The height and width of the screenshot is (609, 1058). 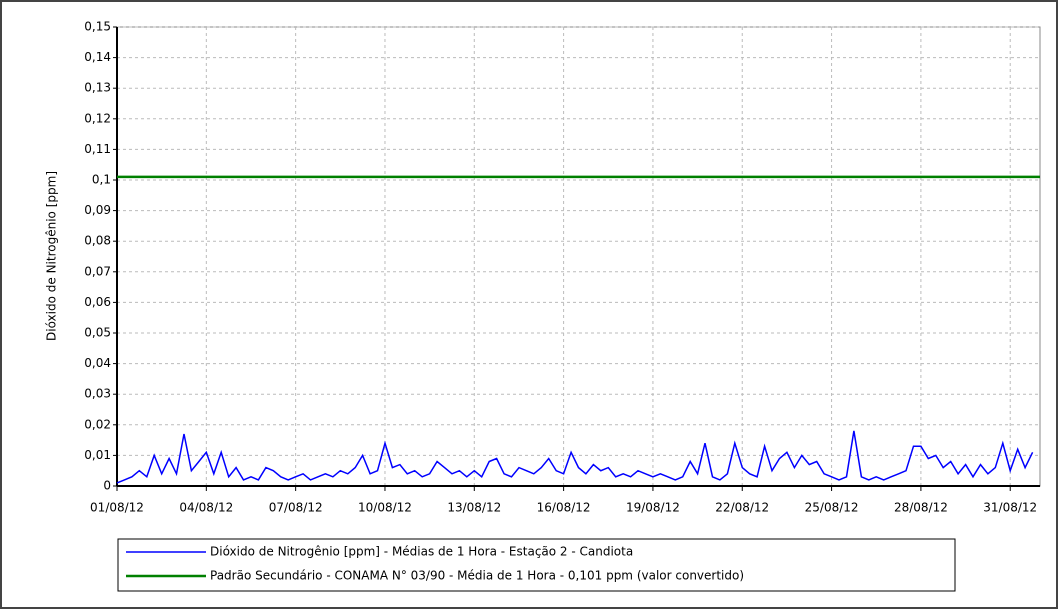 I want to click on x-tick-label: 31/08/12, so click(x=1010, y=508).